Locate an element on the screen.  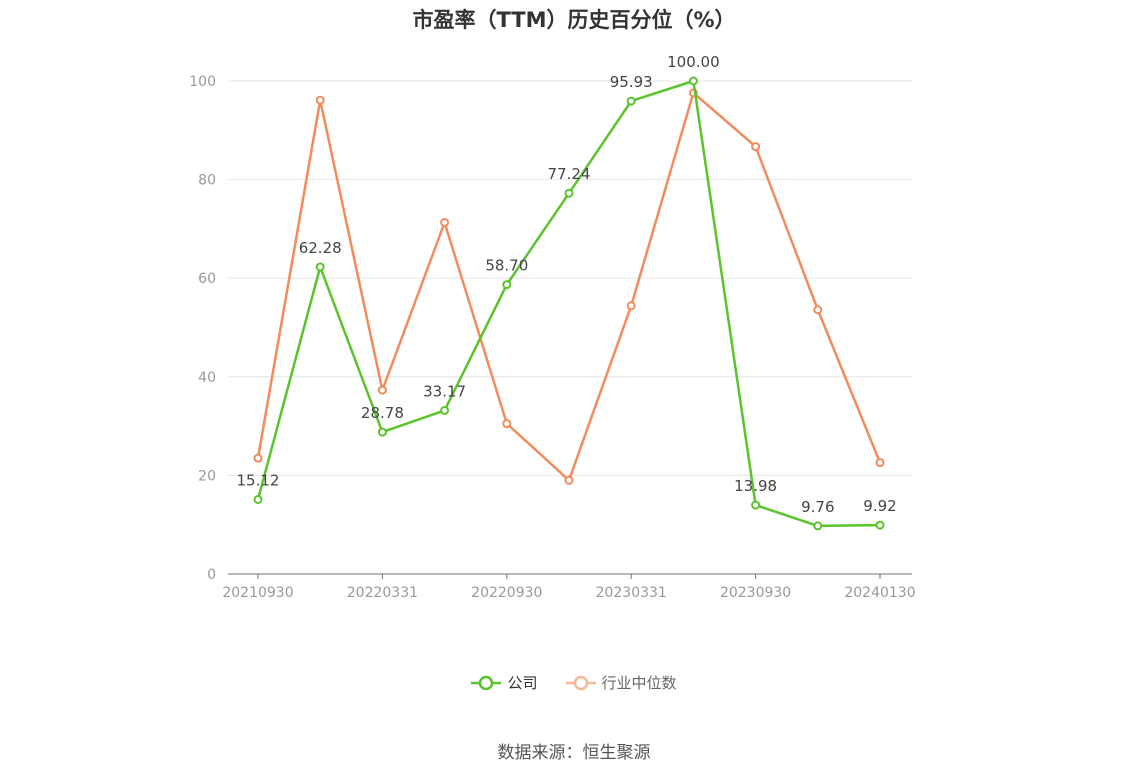
legend-industry-marker-icon is located at coordinates (580, 682).